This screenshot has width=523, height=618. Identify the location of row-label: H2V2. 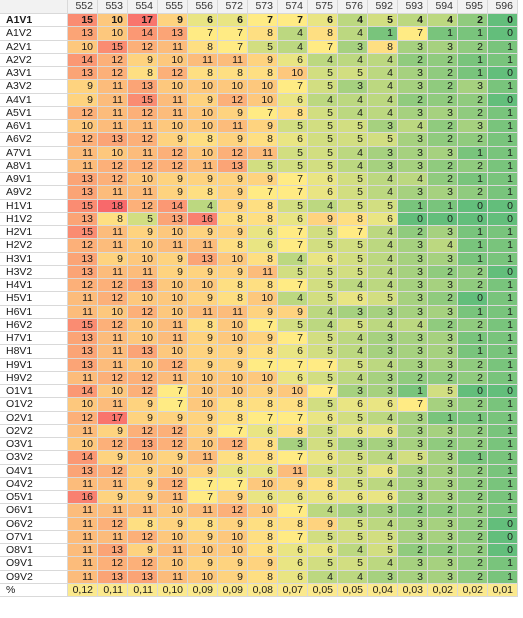
(34, 246).